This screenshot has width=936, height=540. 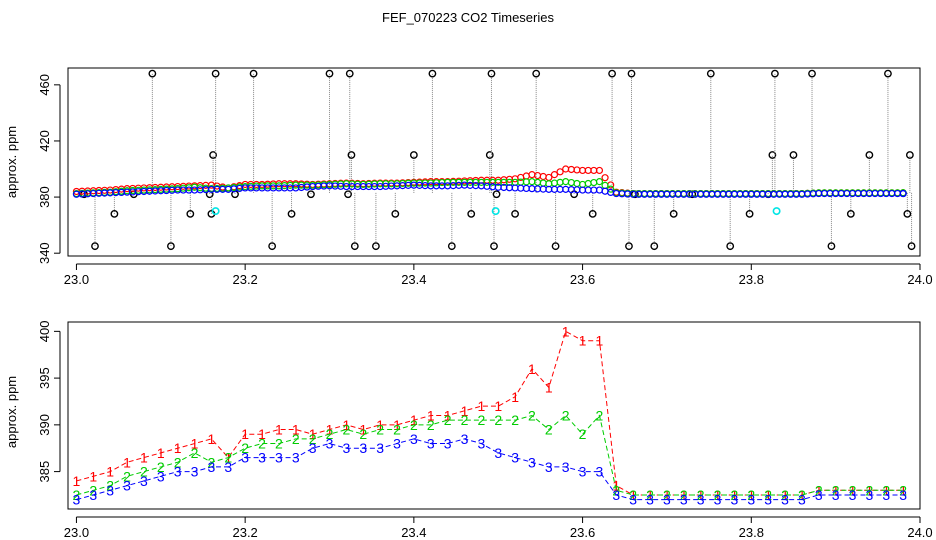 I want to click on chart-title: FEF_070223 CO2 Timeseries, so click(x=468, y=17).